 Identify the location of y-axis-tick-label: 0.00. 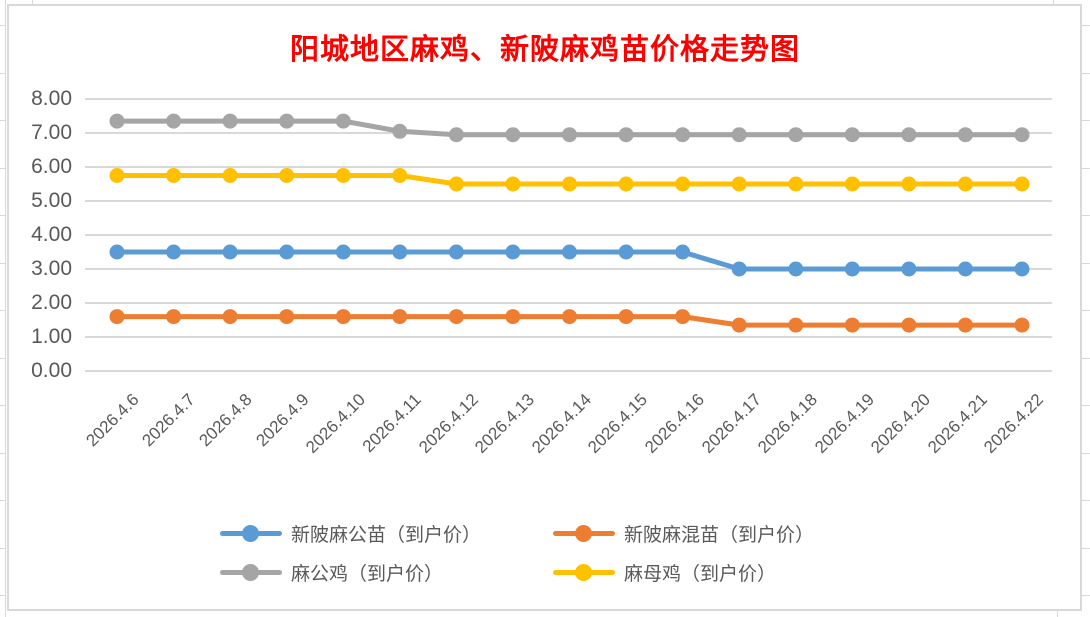
(51, 370).